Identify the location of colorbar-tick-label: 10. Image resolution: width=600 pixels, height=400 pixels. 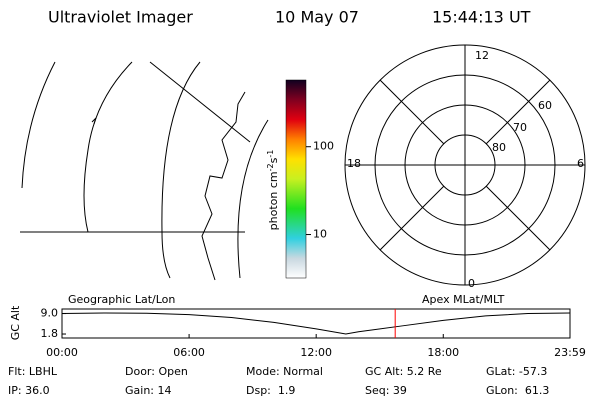
(320, 234).